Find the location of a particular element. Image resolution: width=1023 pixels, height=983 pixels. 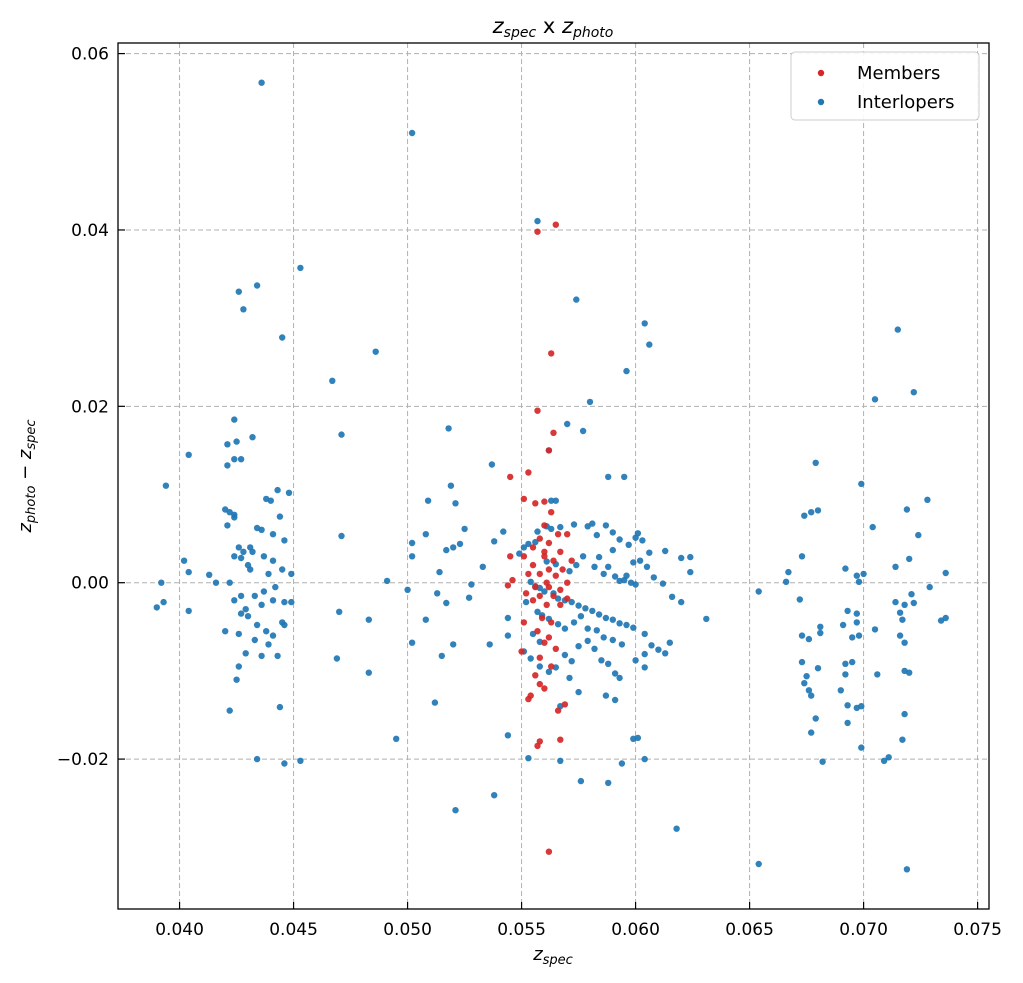

x-tick-label: 0.060 is located at coordinates (635, 930).